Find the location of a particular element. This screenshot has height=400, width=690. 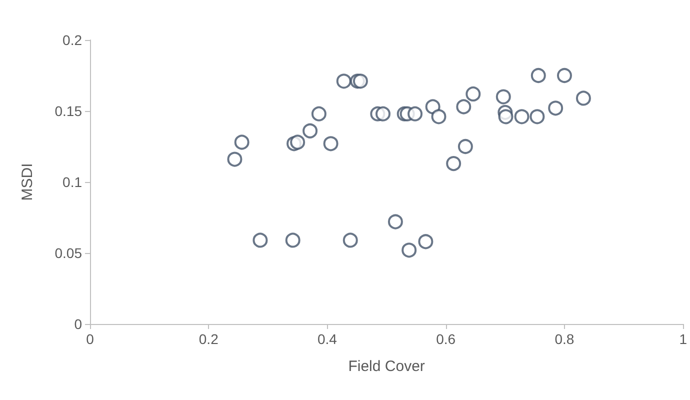

y-tick-label: 0.15 is located at coordinates (68, 111).